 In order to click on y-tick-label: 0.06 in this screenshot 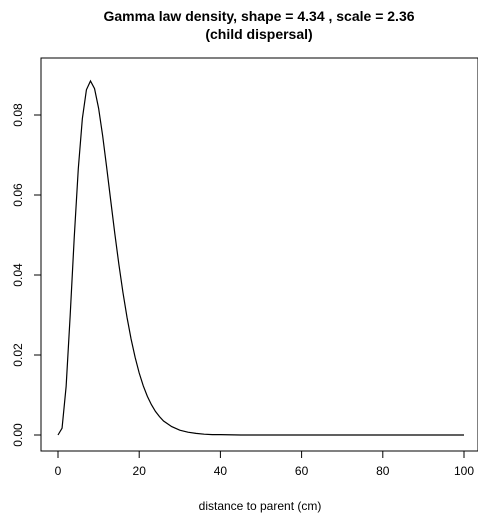, I will do `click(18, 195)`.